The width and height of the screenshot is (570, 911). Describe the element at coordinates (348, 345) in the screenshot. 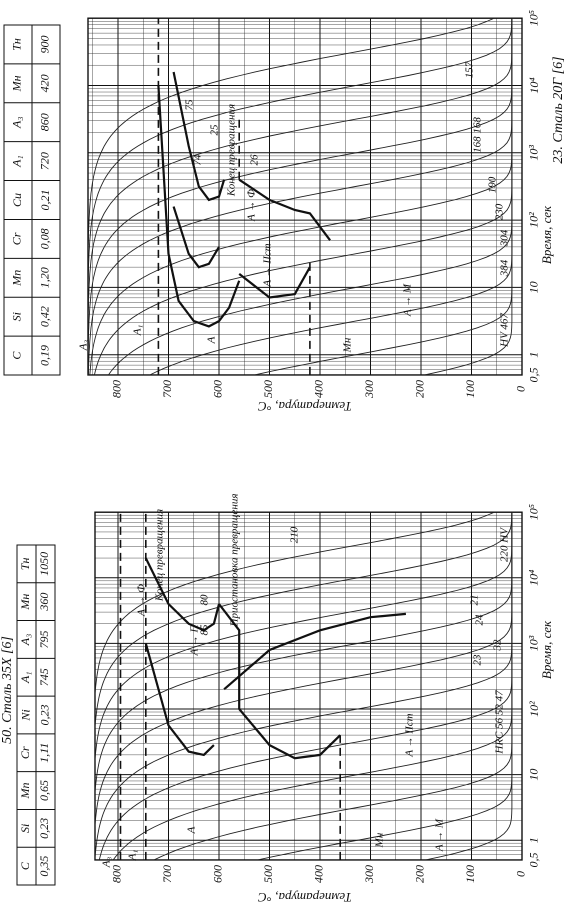

I see `annotation: Mн` at that location.